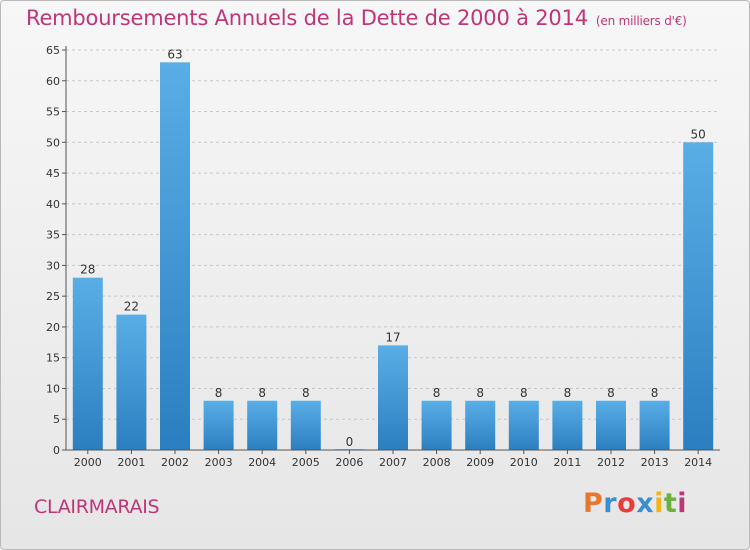 The height and width of the screenshot is (550, 750). Describe the element at coordinates (53, 265) in the screenshot. I see `y-tick-label: 30` at that location.